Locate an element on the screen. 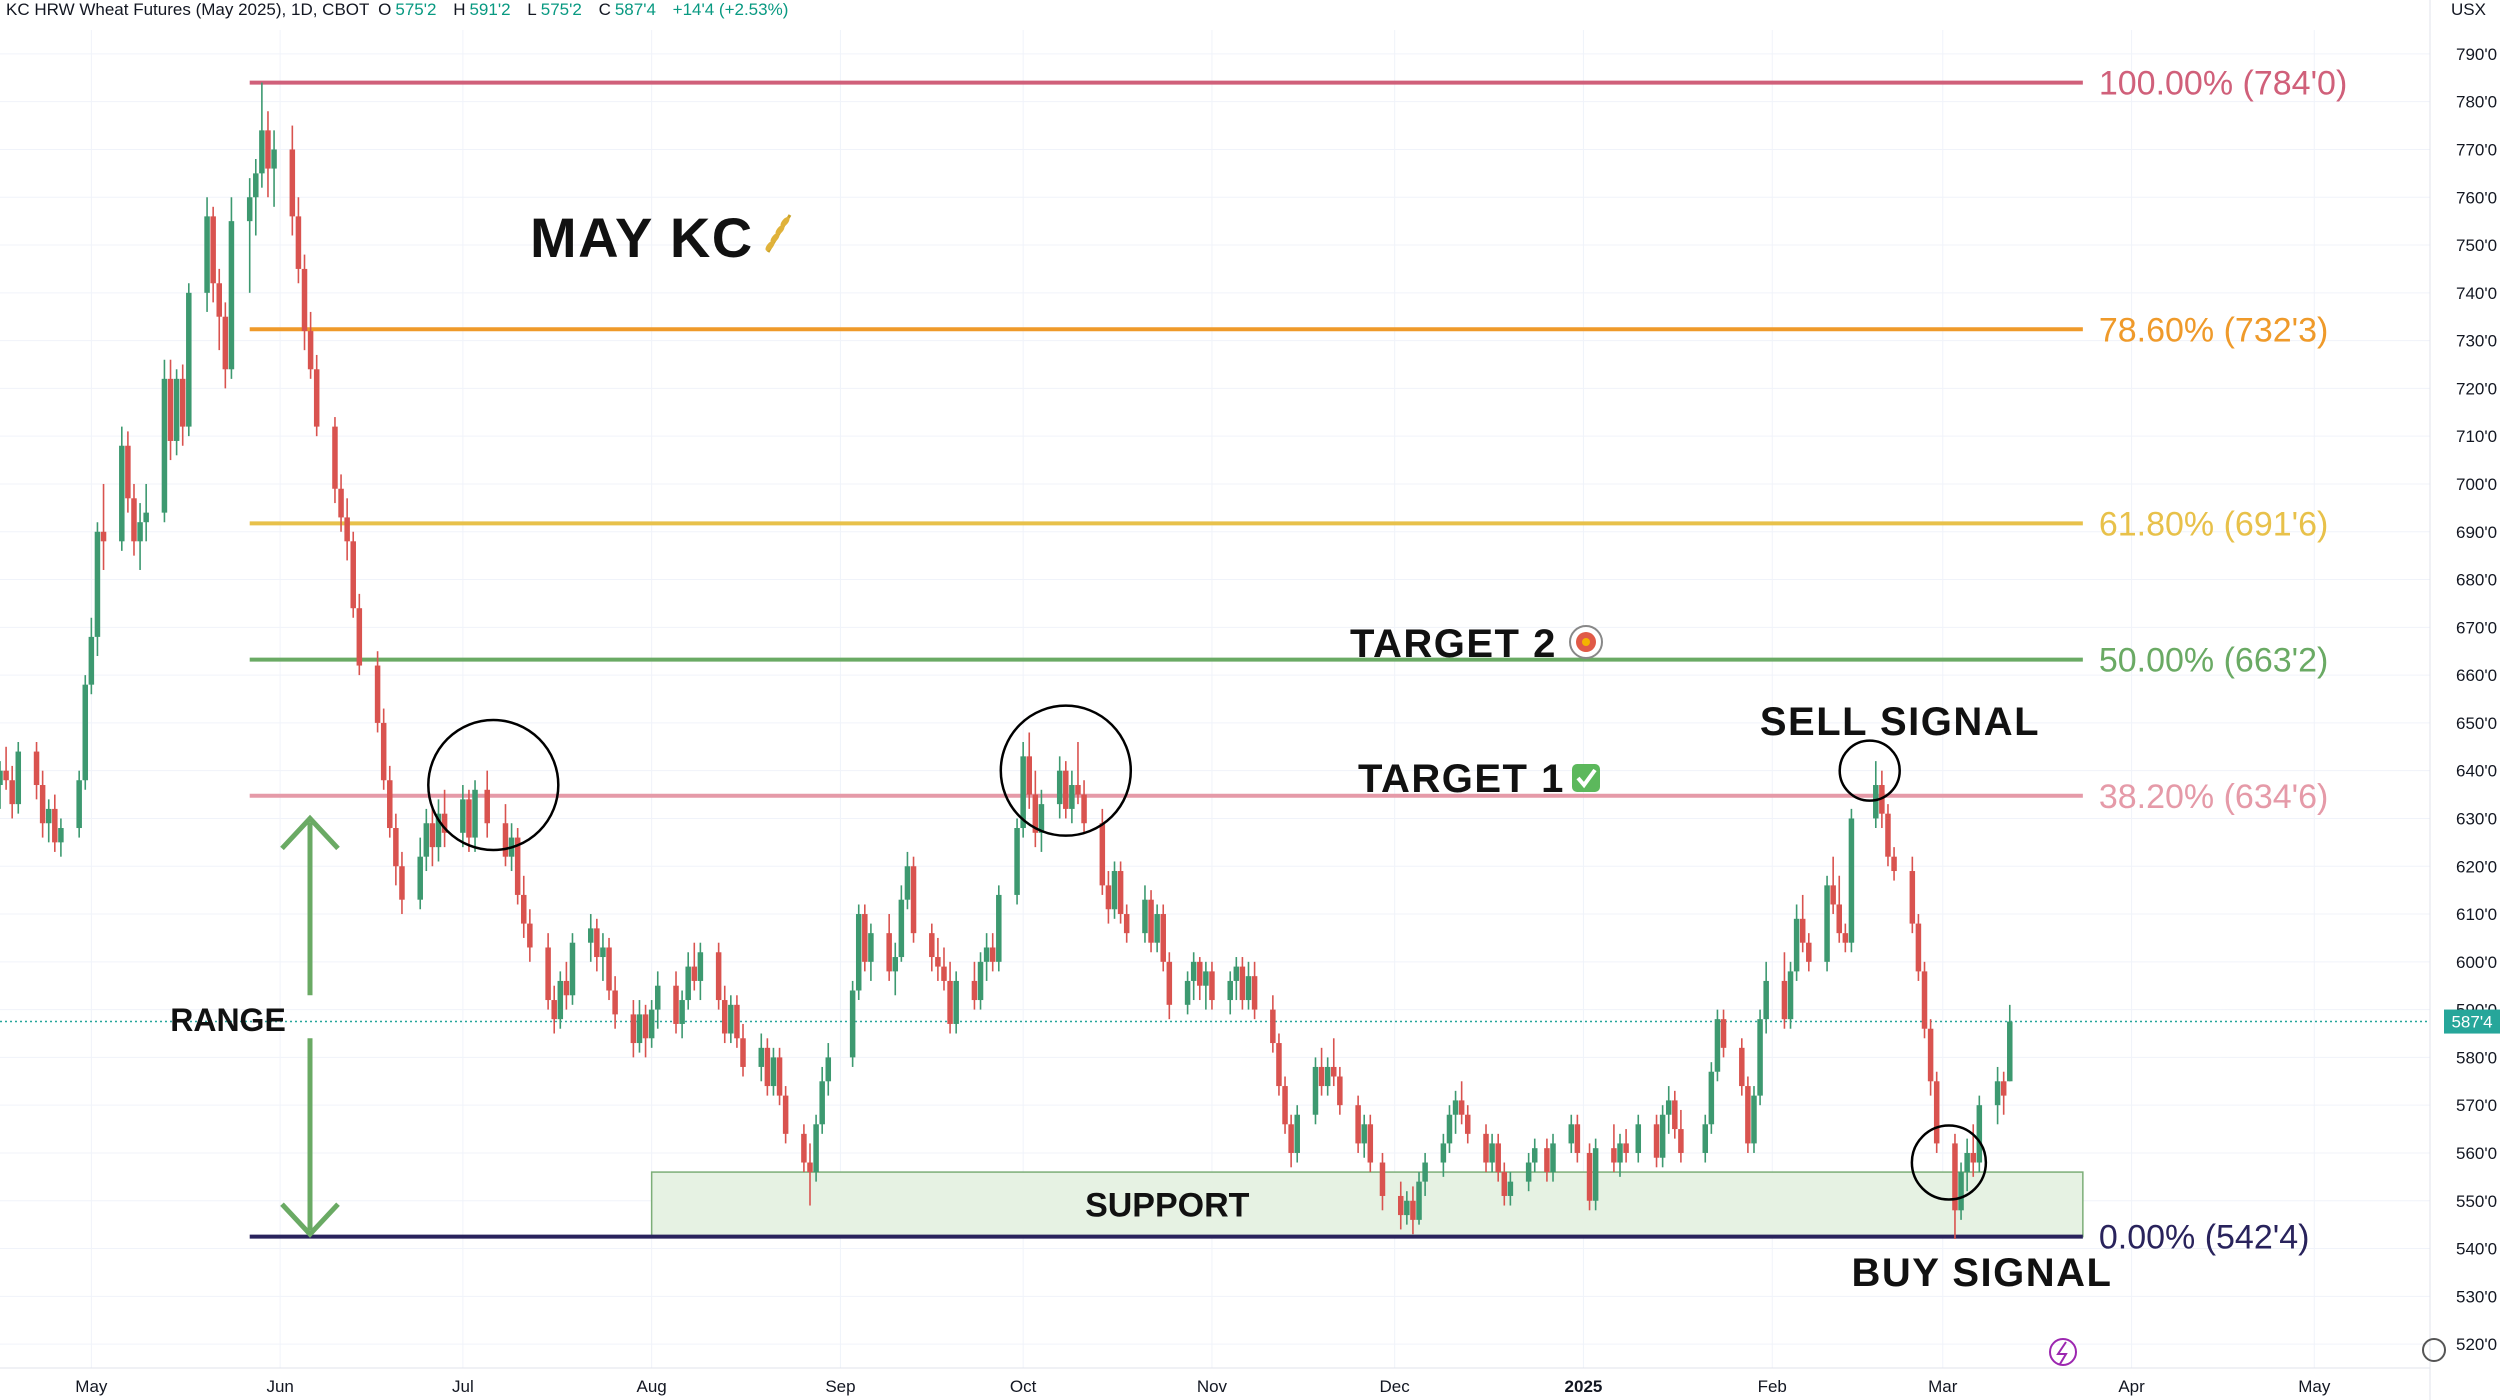  lightning-icon-bolt is located at coordinates (2062, 1353).